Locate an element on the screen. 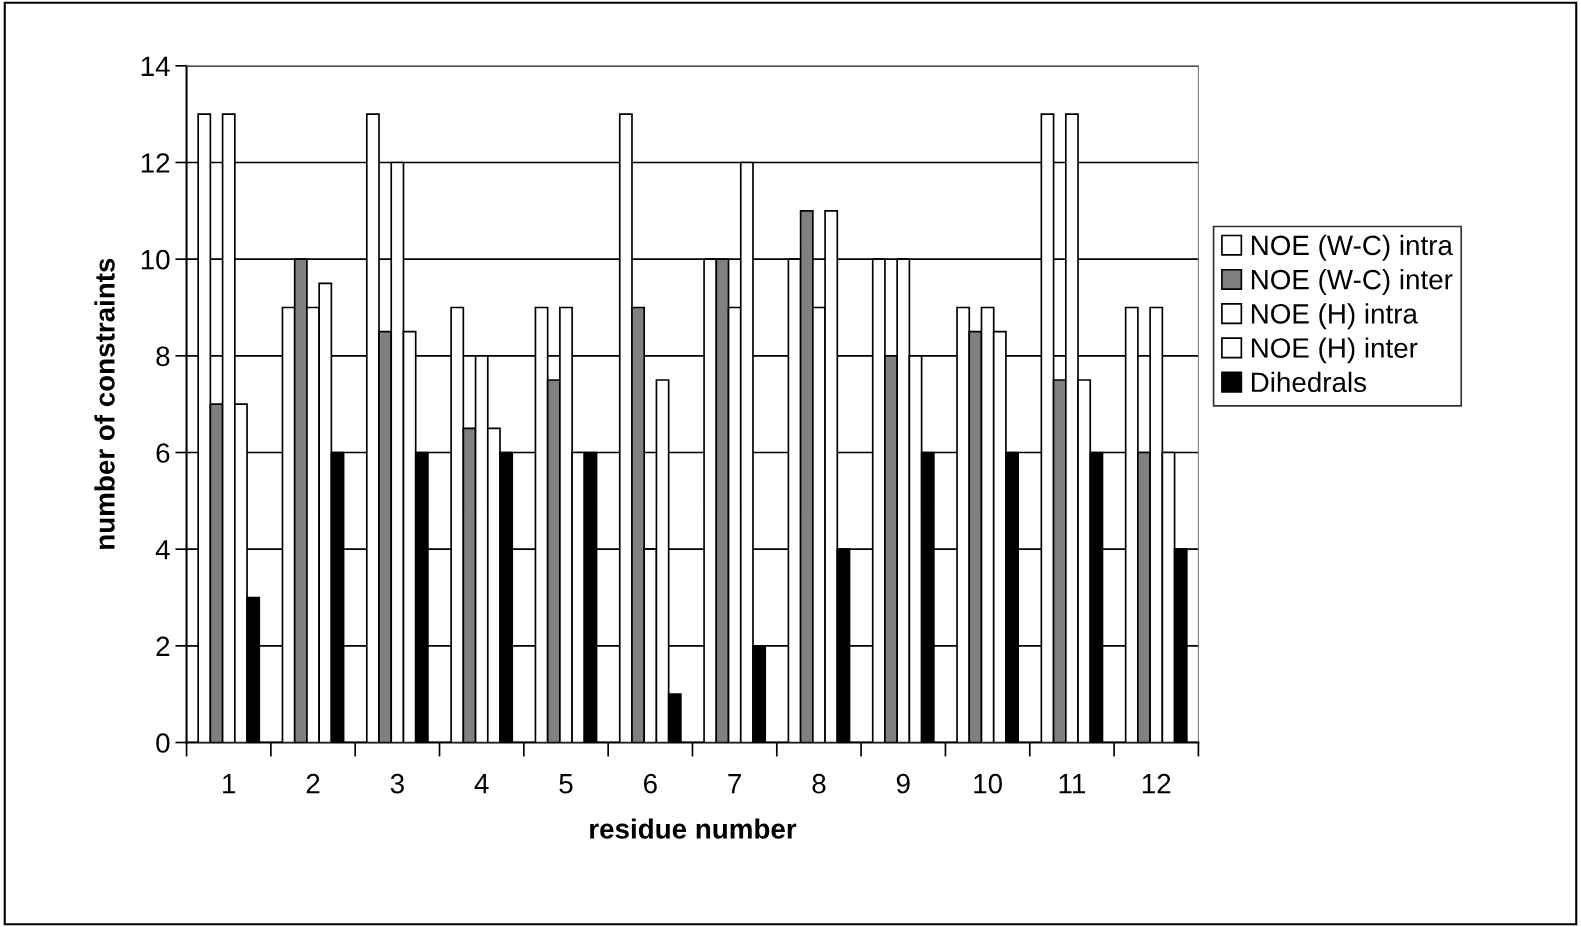  y-tick-label: 2 is located at coordinates (163, 646).